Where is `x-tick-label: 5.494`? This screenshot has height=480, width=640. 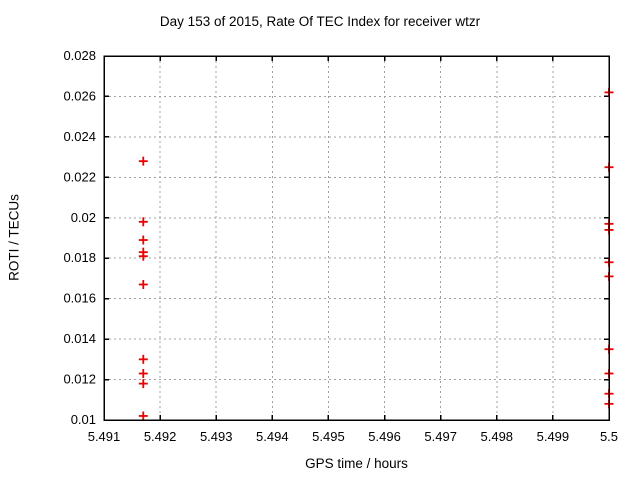 x-tick-label: 5.494 is located at coordinates (272, 436).